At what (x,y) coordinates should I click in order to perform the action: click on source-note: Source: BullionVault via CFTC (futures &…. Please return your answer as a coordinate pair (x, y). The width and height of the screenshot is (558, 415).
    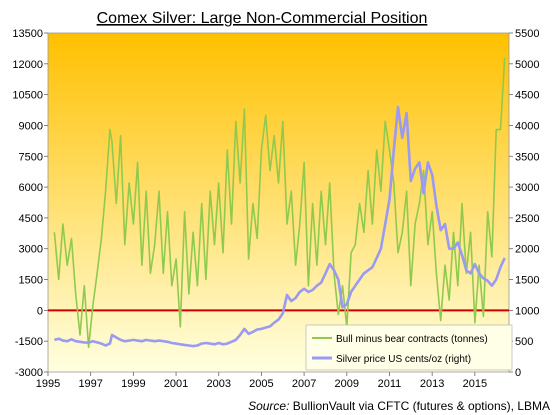
    Looking at the image, I should click on (399, 406).